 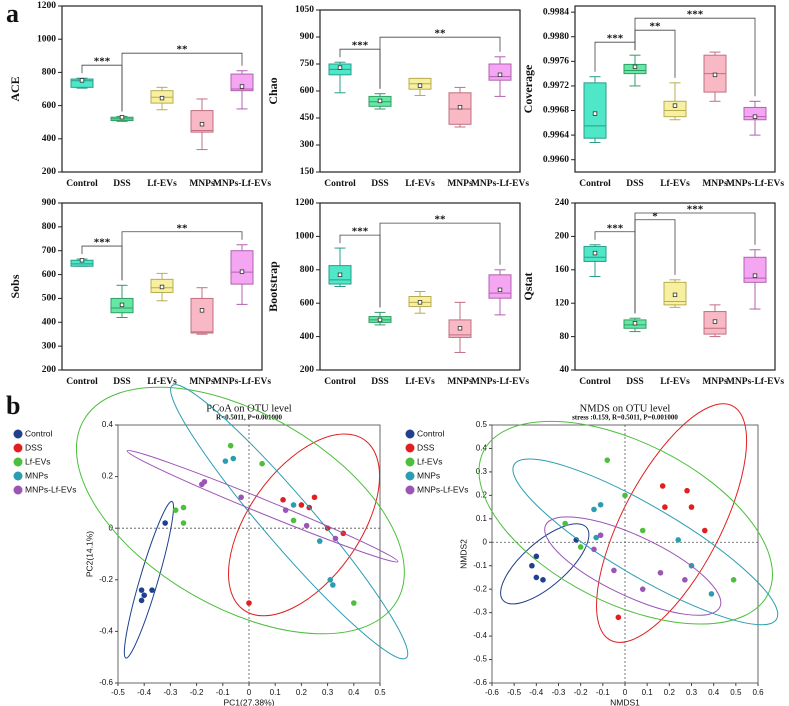 What do you see at coordinates (514, 692) in the screenshot?
I see `x-tick-label: -0.5` at bounding box center [514, 692].